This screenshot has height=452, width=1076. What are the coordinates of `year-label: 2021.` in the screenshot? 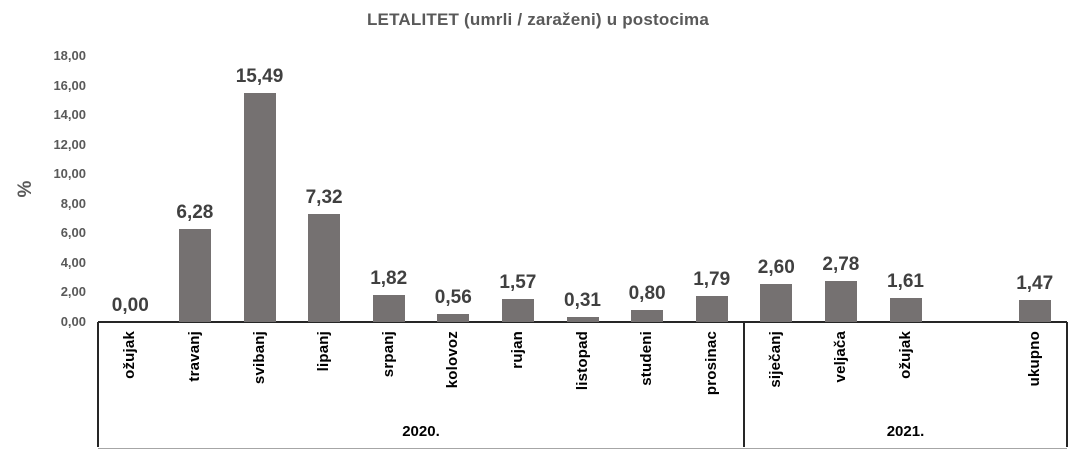 It's located at (905, 431).